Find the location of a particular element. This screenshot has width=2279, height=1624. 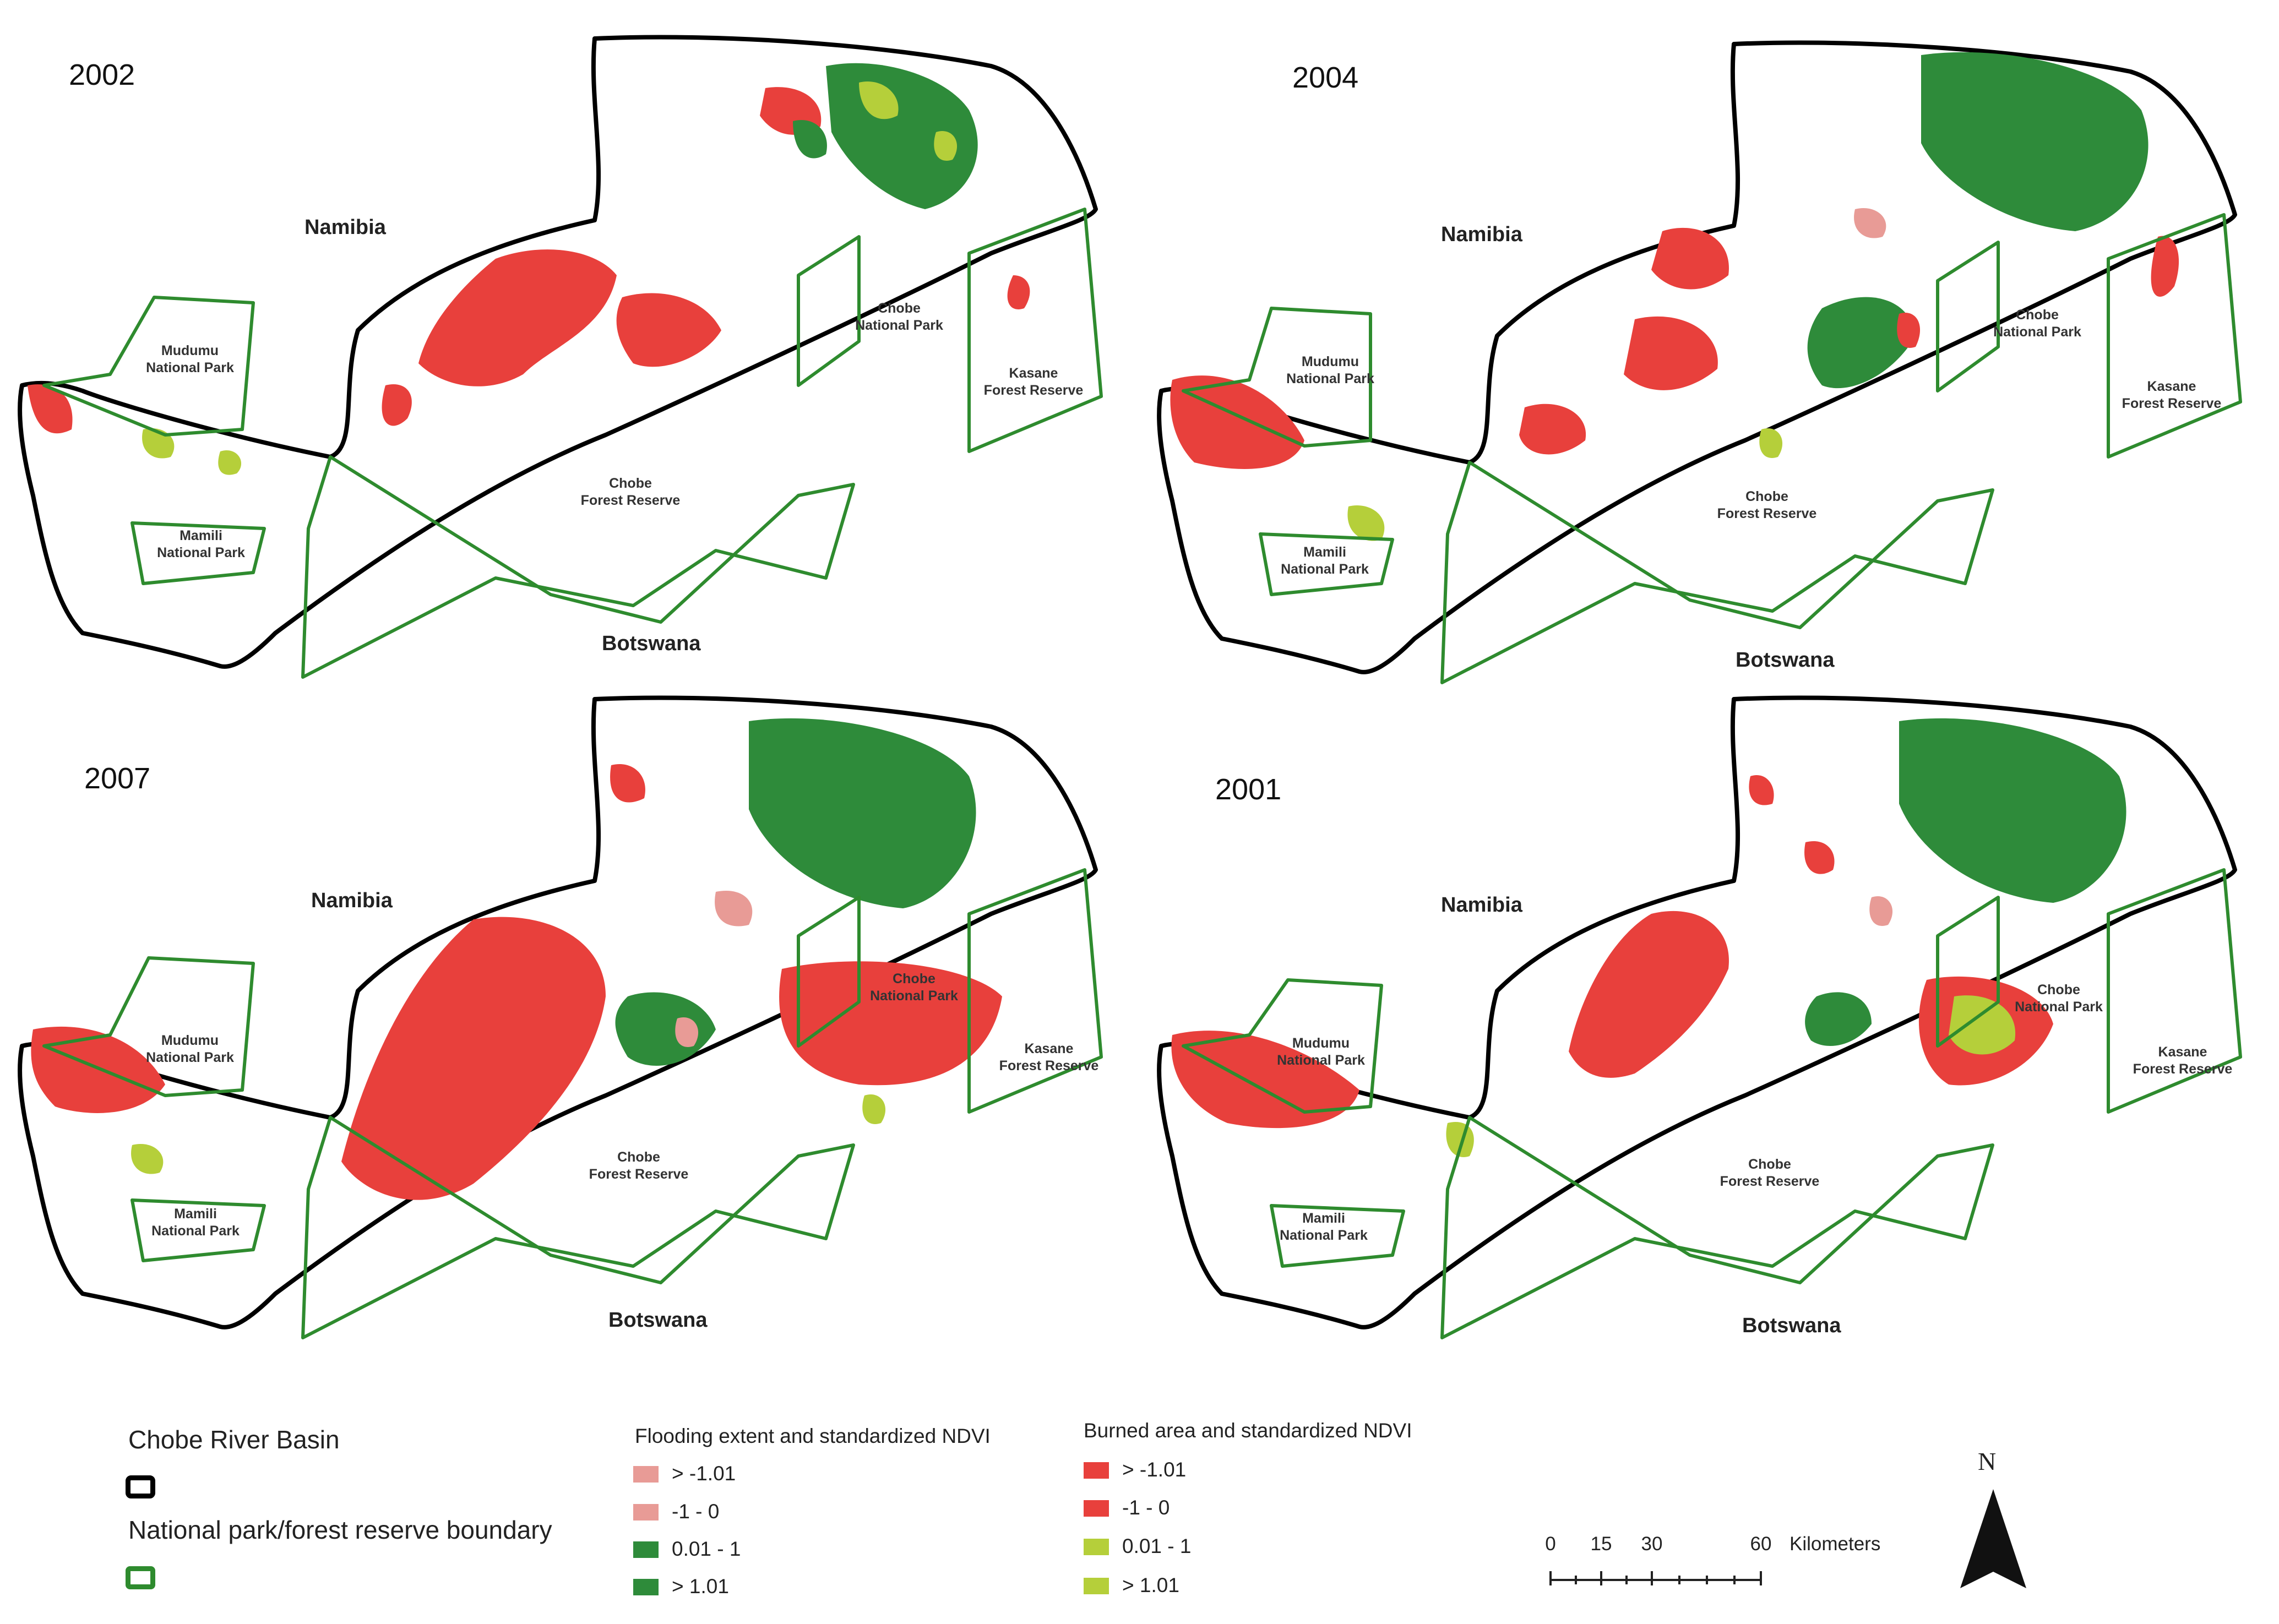

scale-bar-graphic is located at coordinates (1655, 1578).